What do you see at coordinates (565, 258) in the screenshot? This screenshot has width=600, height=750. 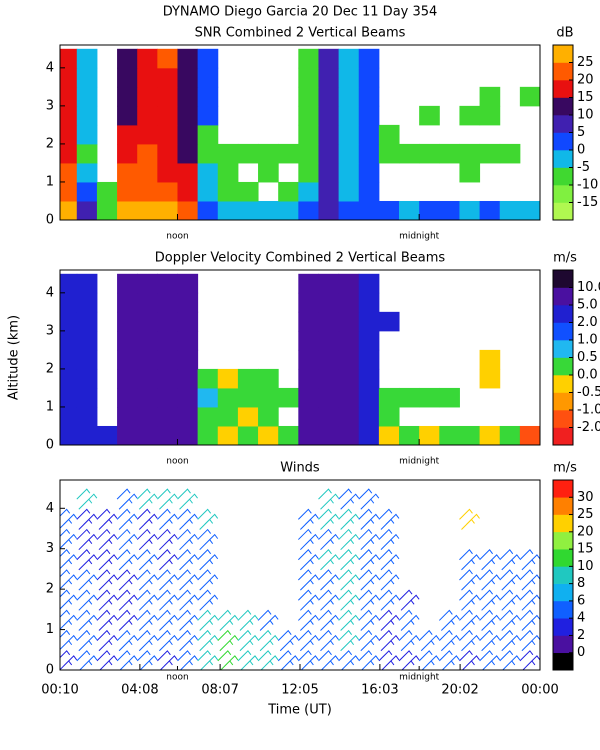 I see `colorbar-units: m/s` at bounding box center [565, 258].